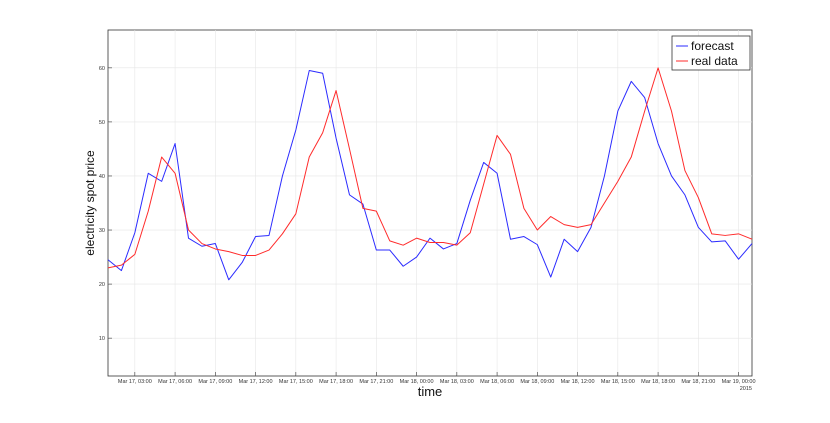  I want to click on y-tick-label: 50, so click(102, 123).